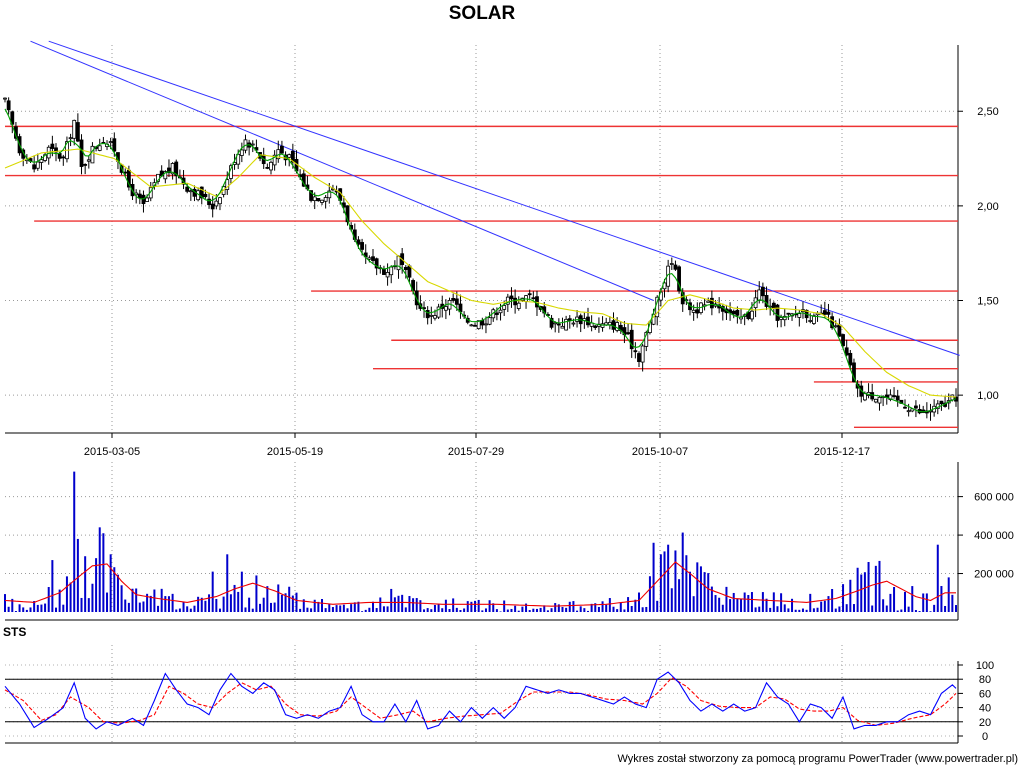 The width and height of the screenshot is (1024, 768). I want to click on volume-ytick-label: 400 000, so click(994, 536).